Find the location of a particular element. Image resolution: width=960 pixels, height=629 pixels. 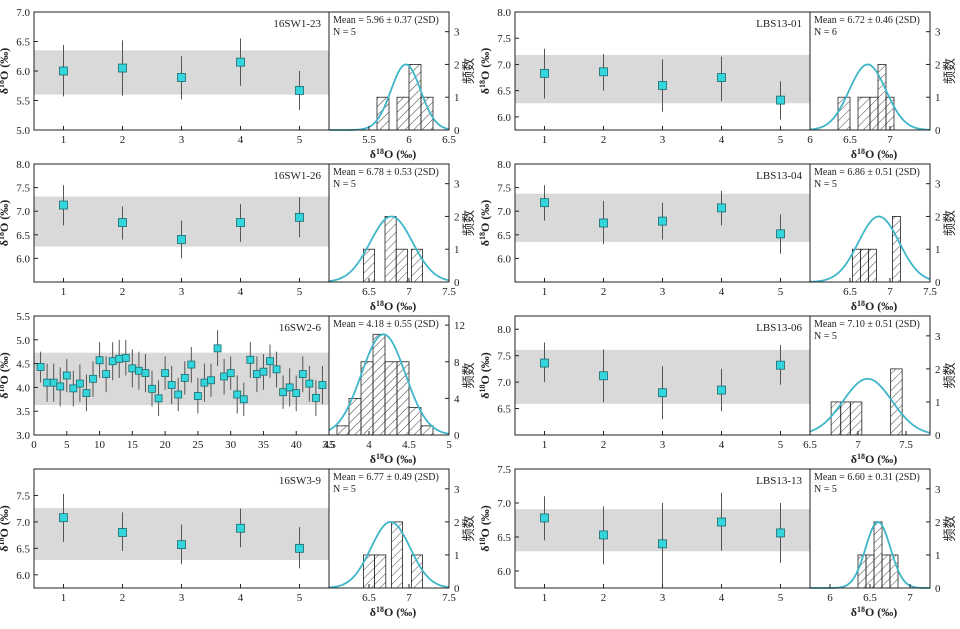

x-tick-label: 2 is located at coordinates (123, 598).